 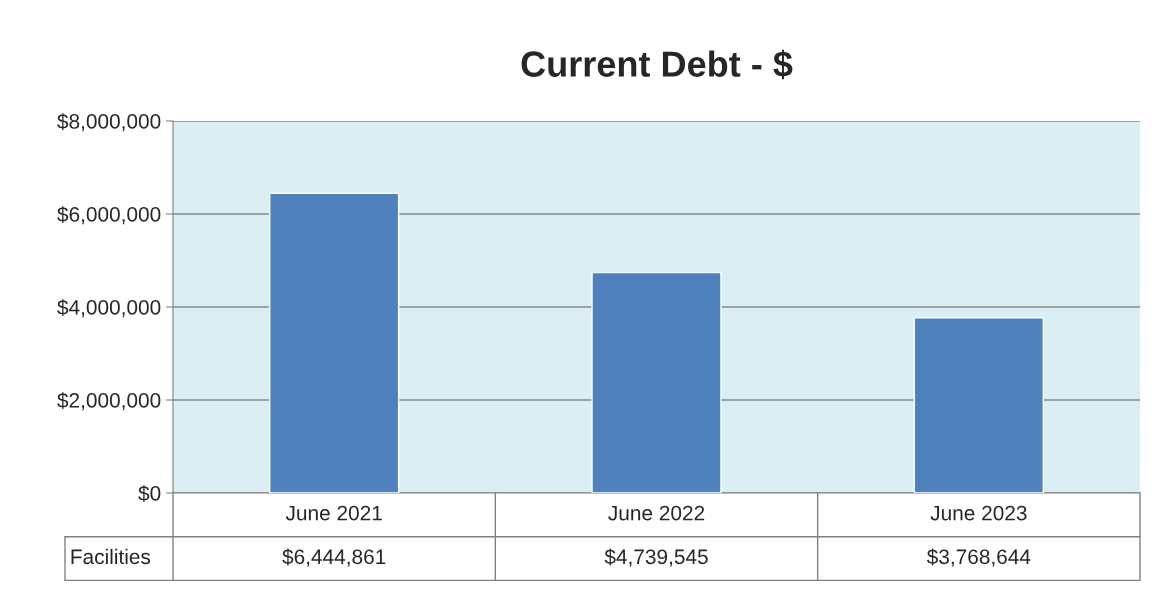 What do you see at coordinates (109, 122) in the screenshot?
I see `y-tick-label: $8,000,000` at bounding box center [109, 122].